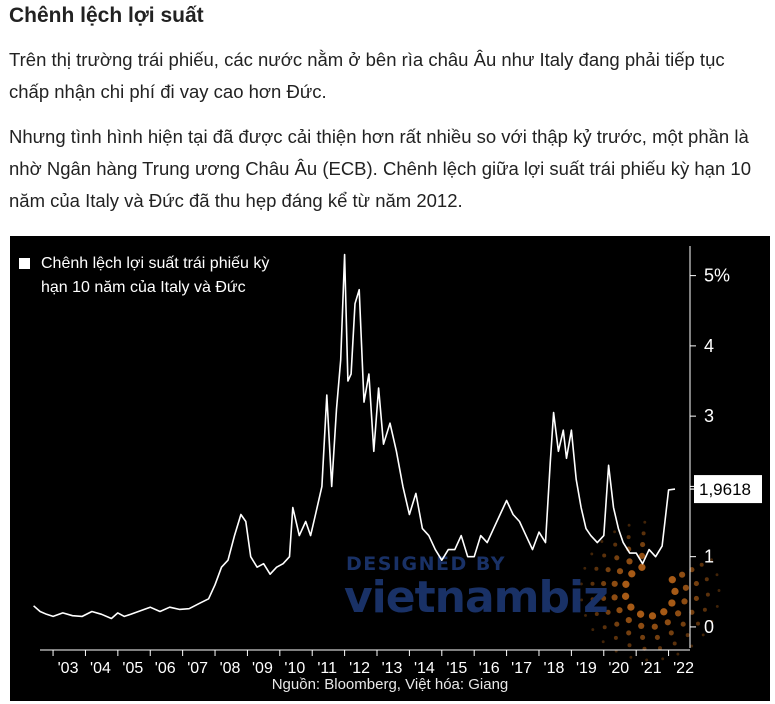 This screenshot has width=775, height=704. I want to click on y-tick-label: 3, so click(709, 416).